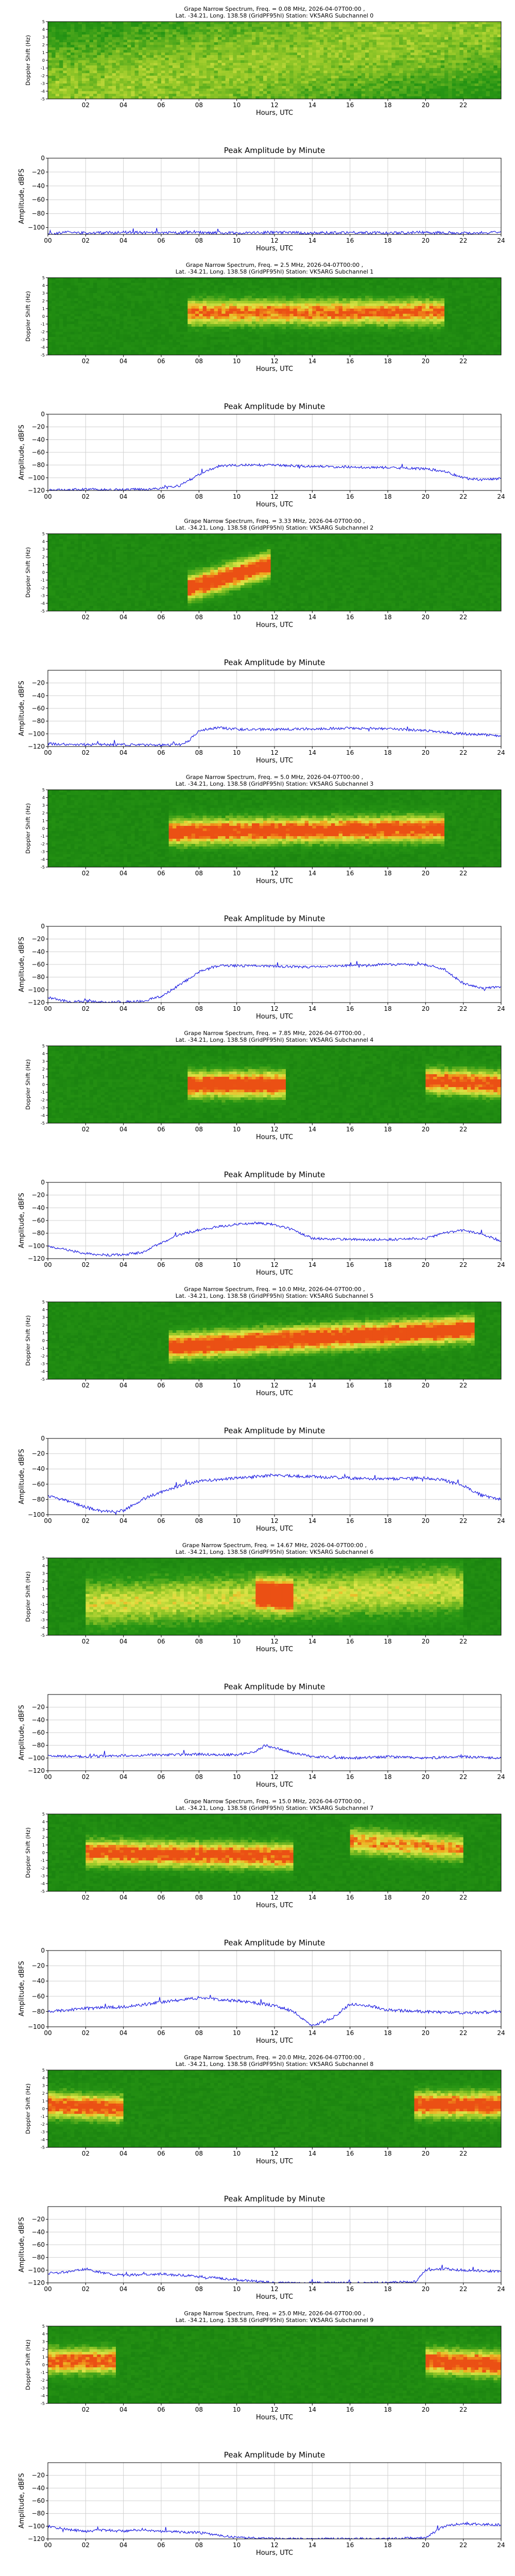 Image resolution: width=515 pixels, height=2576 pixels. I want to click on x-tick-label: 18, so click(387, 105).